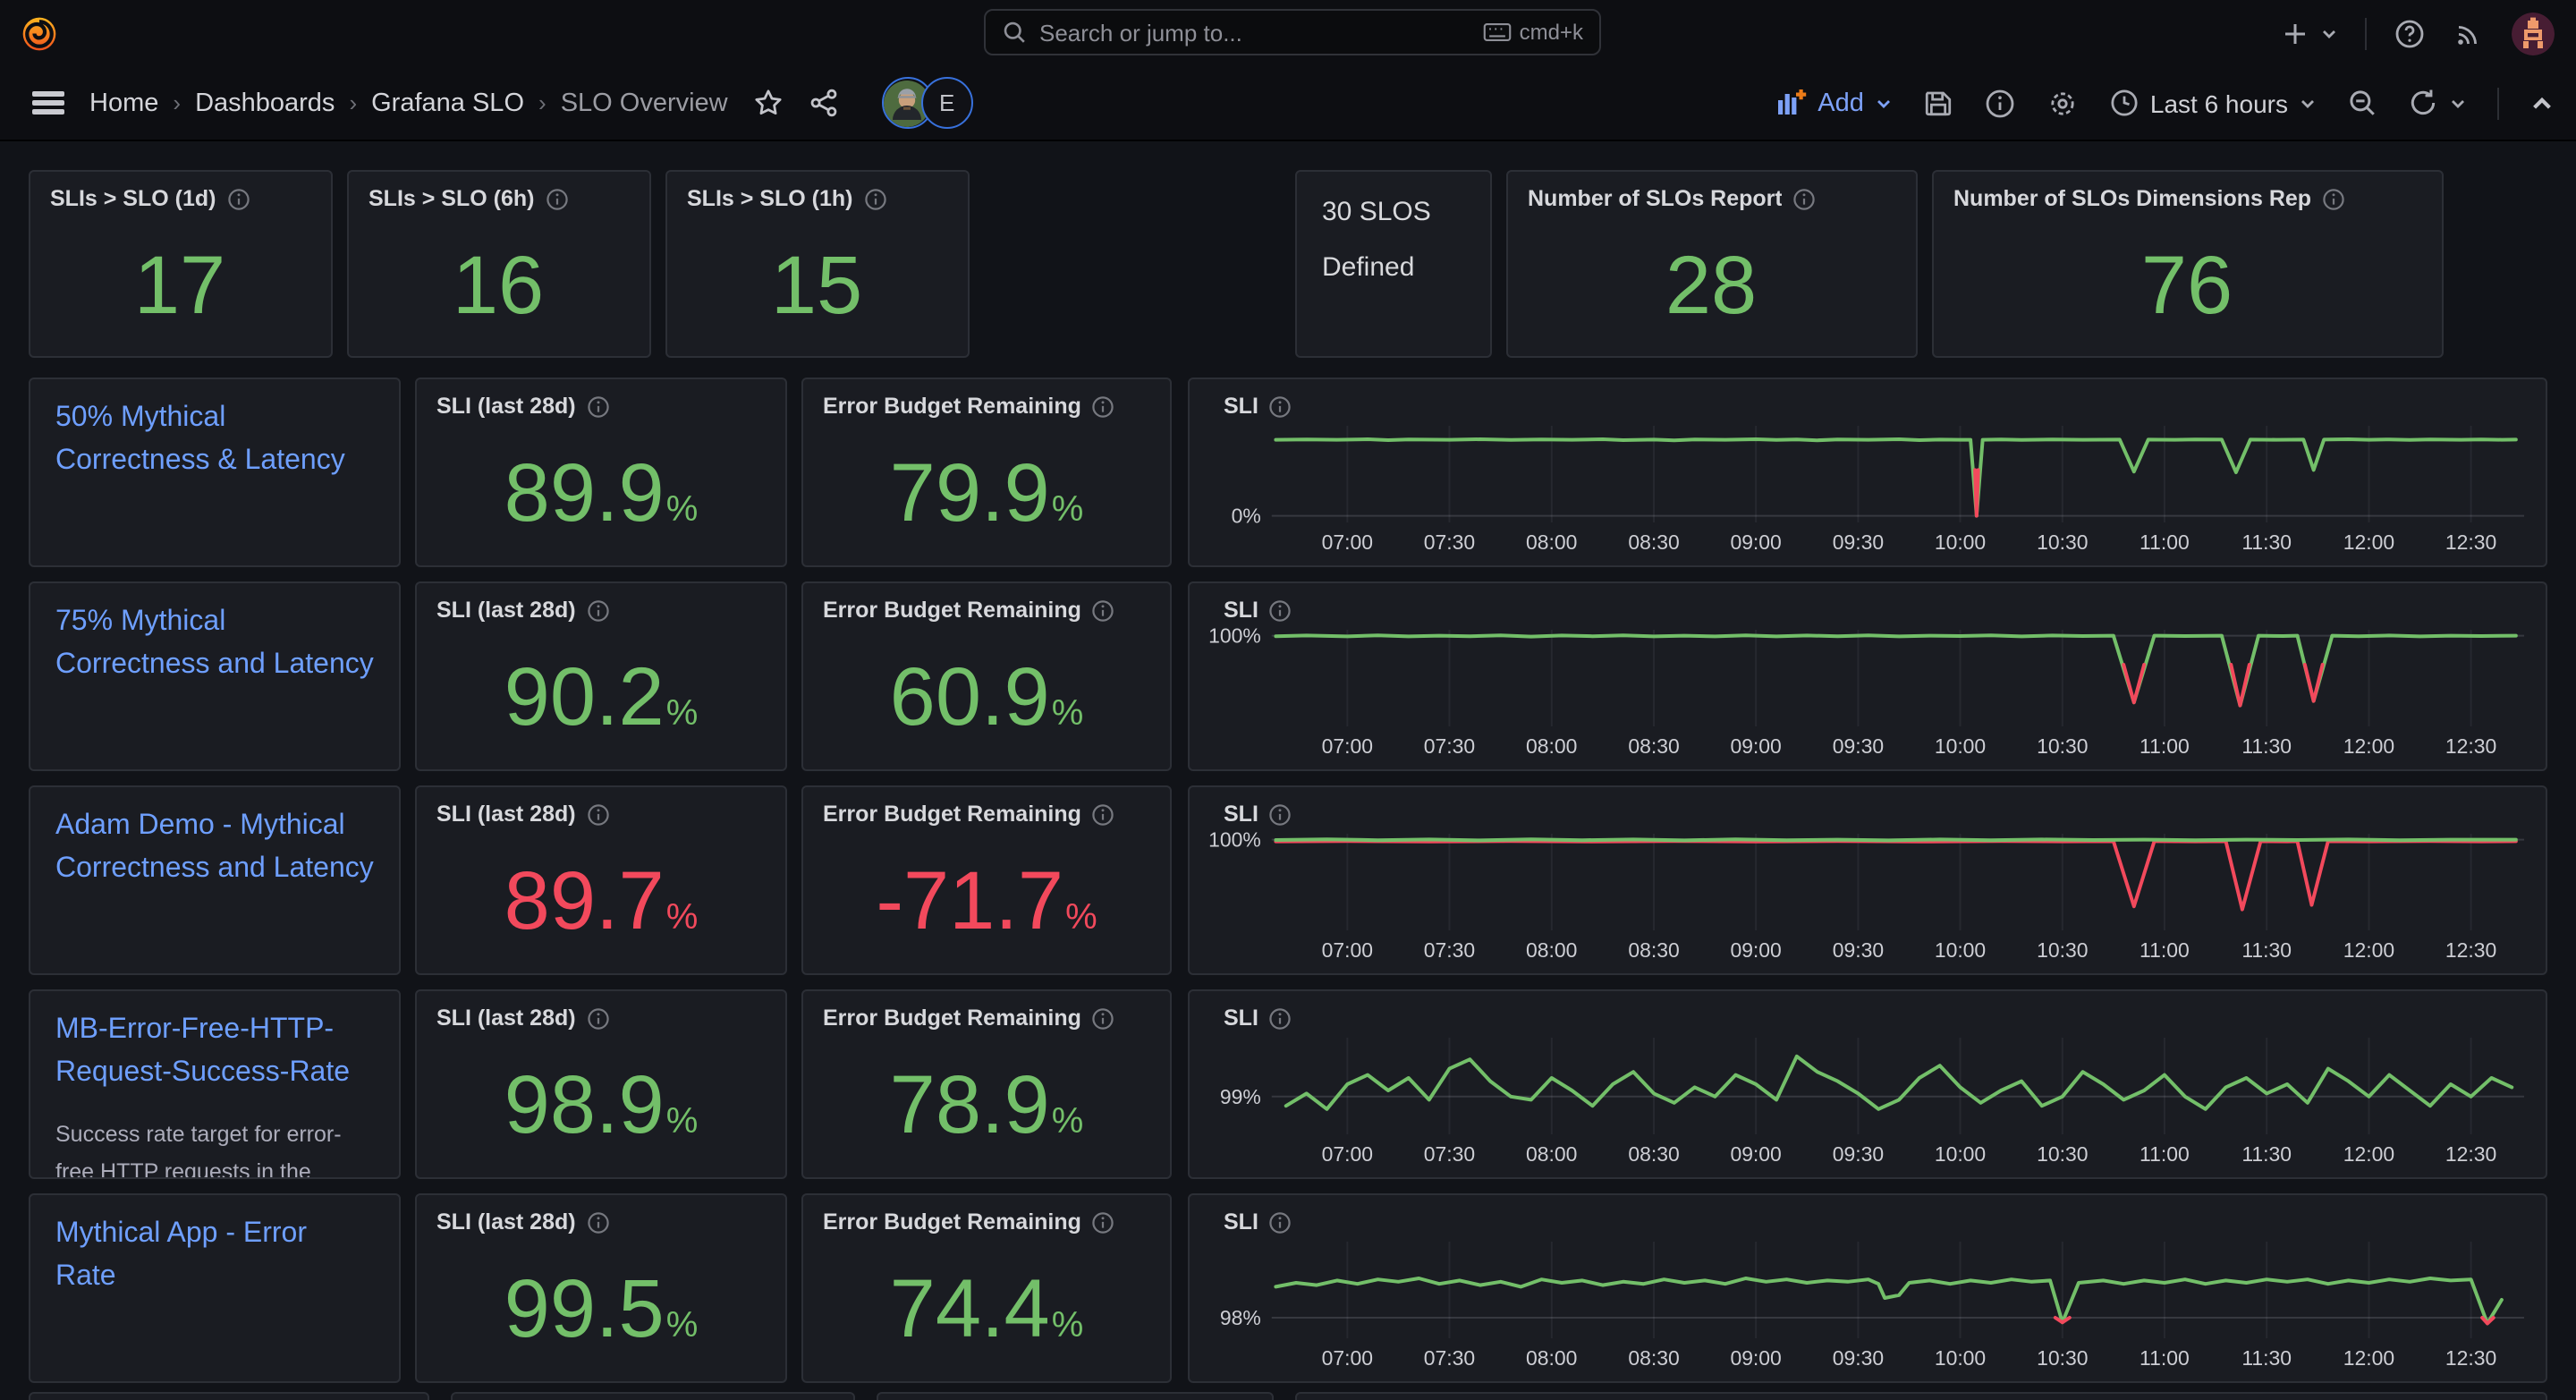 The width and height of the screenshot is (2576, 1400). Describe the element at coordinates (2533, 33) in the screenshot. I see `user-avatar` at that location.